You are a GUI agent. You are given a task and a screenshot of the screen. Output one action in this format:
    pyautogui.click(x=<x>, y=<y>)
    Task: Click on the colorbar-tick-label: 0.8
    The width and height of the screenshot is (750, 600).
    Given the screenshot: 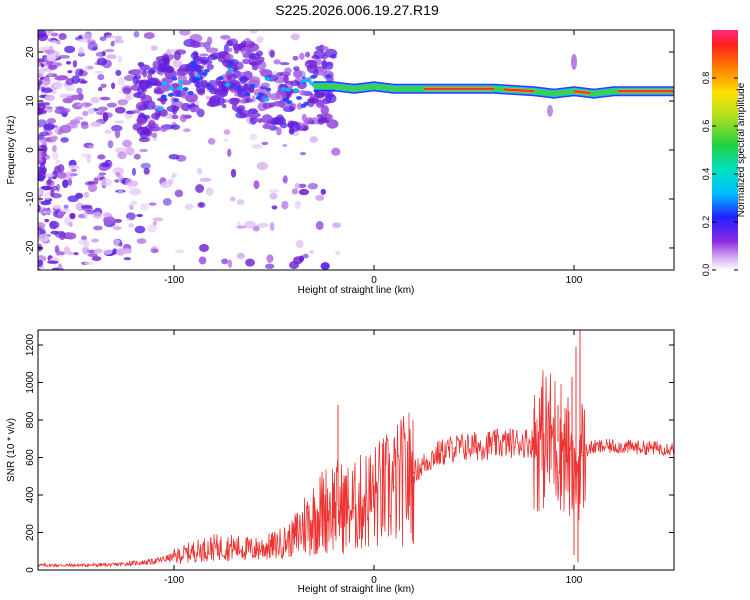 What is the action you would take?
    pyautogui.click(x=706, y=78)
    